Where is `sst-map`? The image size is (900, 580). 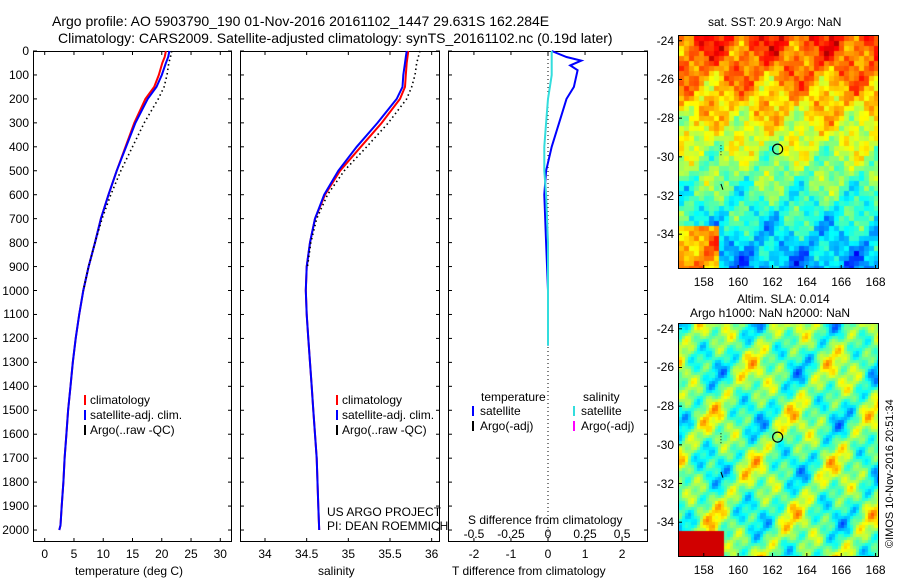
sst-map is located at coordinates (778, 152).